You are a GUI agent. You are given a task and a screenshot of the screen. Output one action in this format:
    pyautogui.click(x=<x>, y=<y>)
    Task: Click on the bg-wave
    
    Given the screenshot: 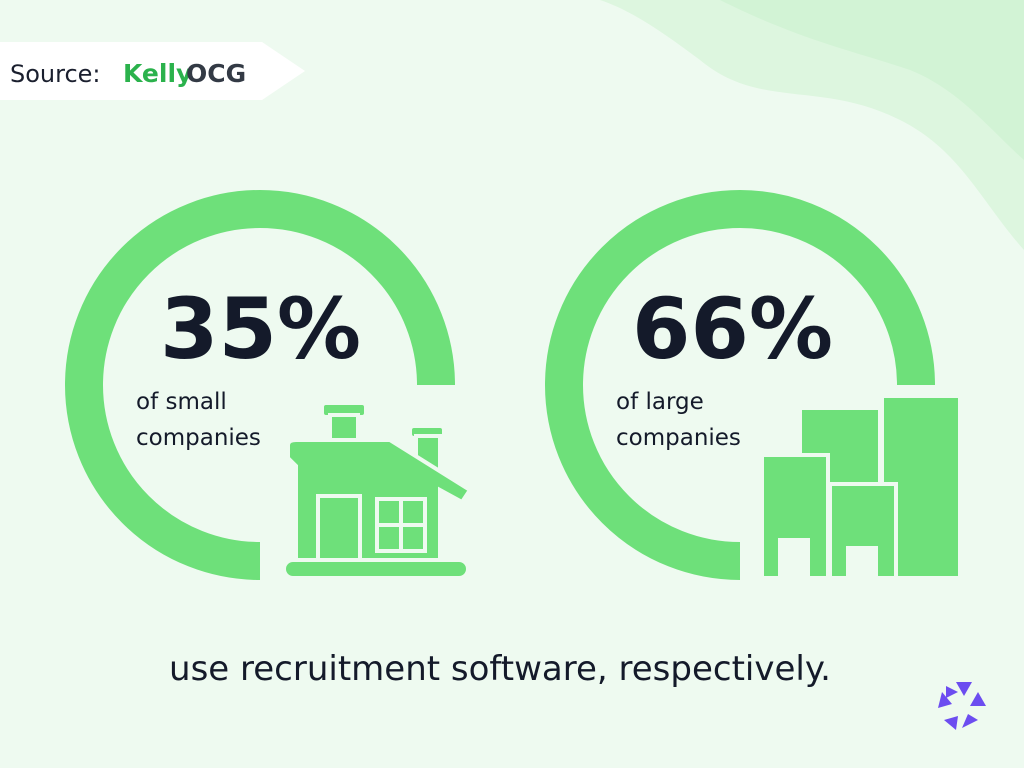 What is the action you would take?
    pyautogui.click(x=872, y=80)
    